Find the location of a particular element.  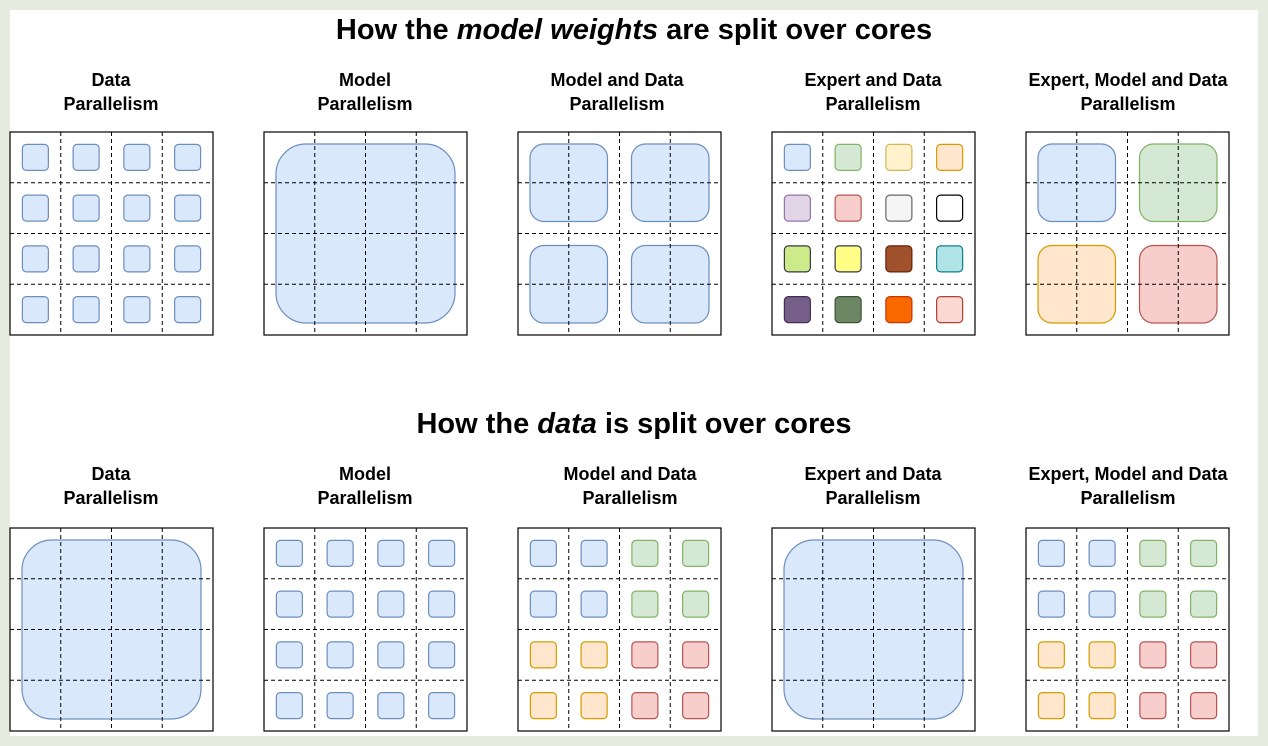

panel-label: Data is located at coordinates (111, 80).